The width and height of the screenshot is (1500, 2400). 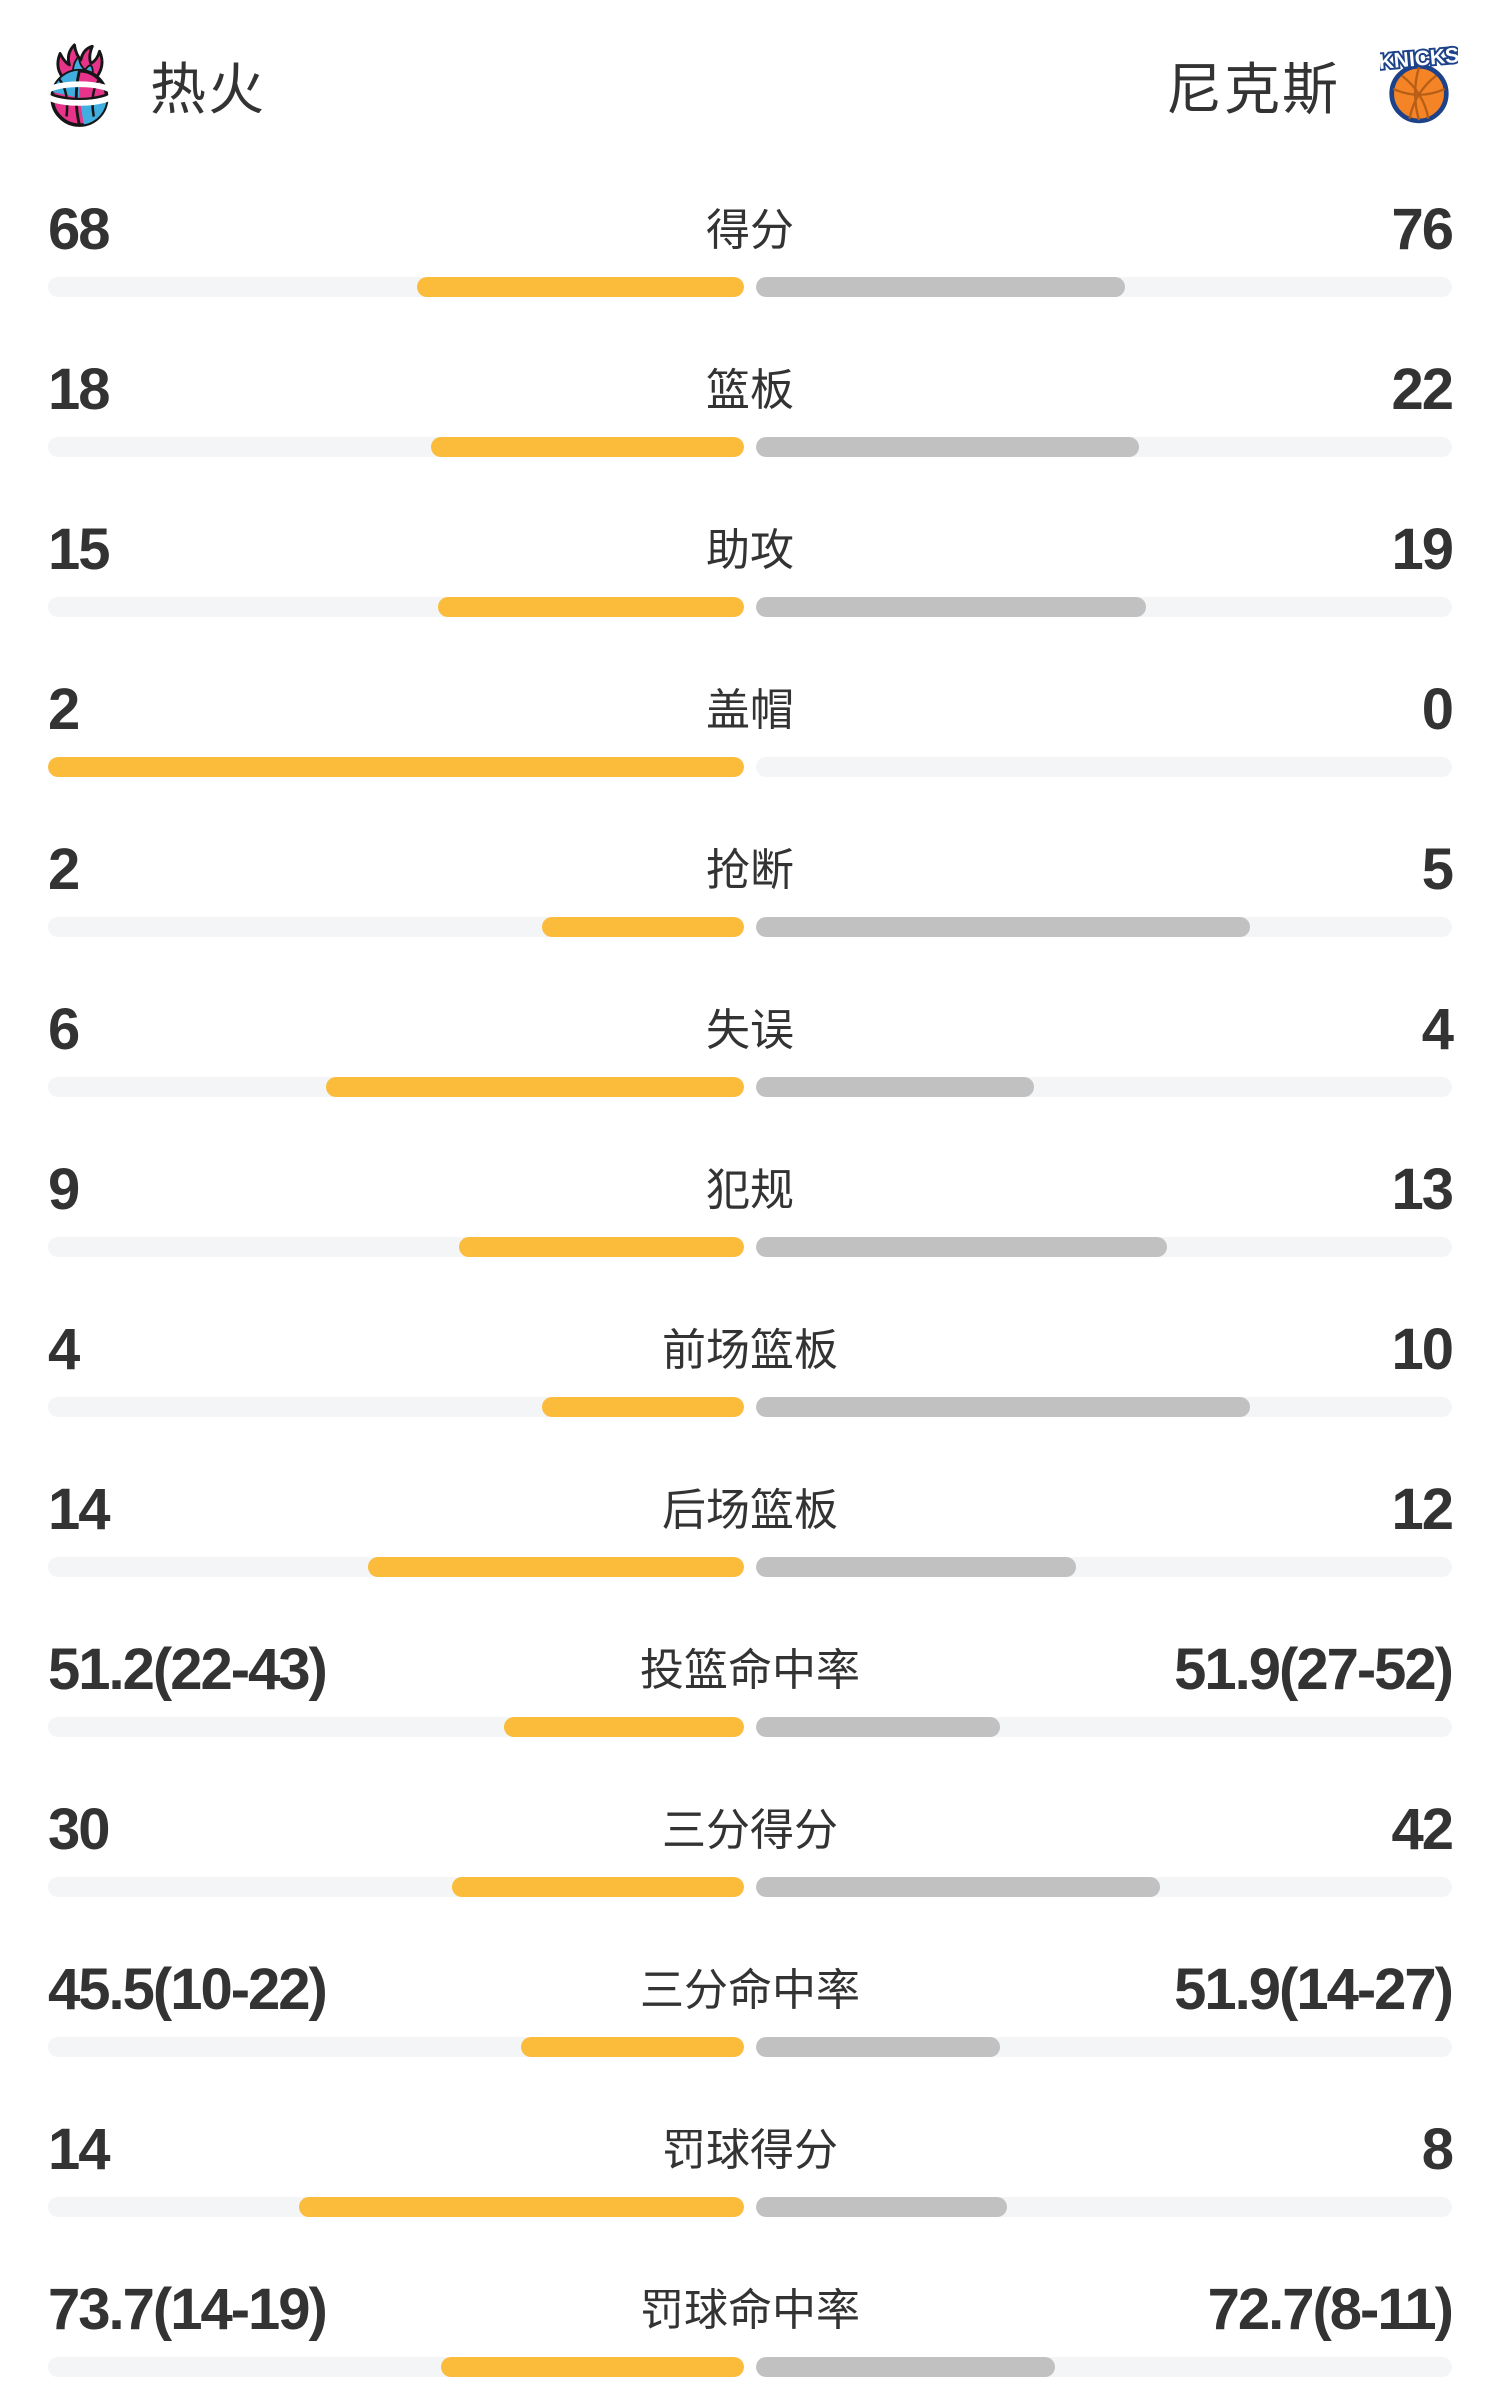 I want to click on heat-stat-value: 2, so click(x=64, y=869).